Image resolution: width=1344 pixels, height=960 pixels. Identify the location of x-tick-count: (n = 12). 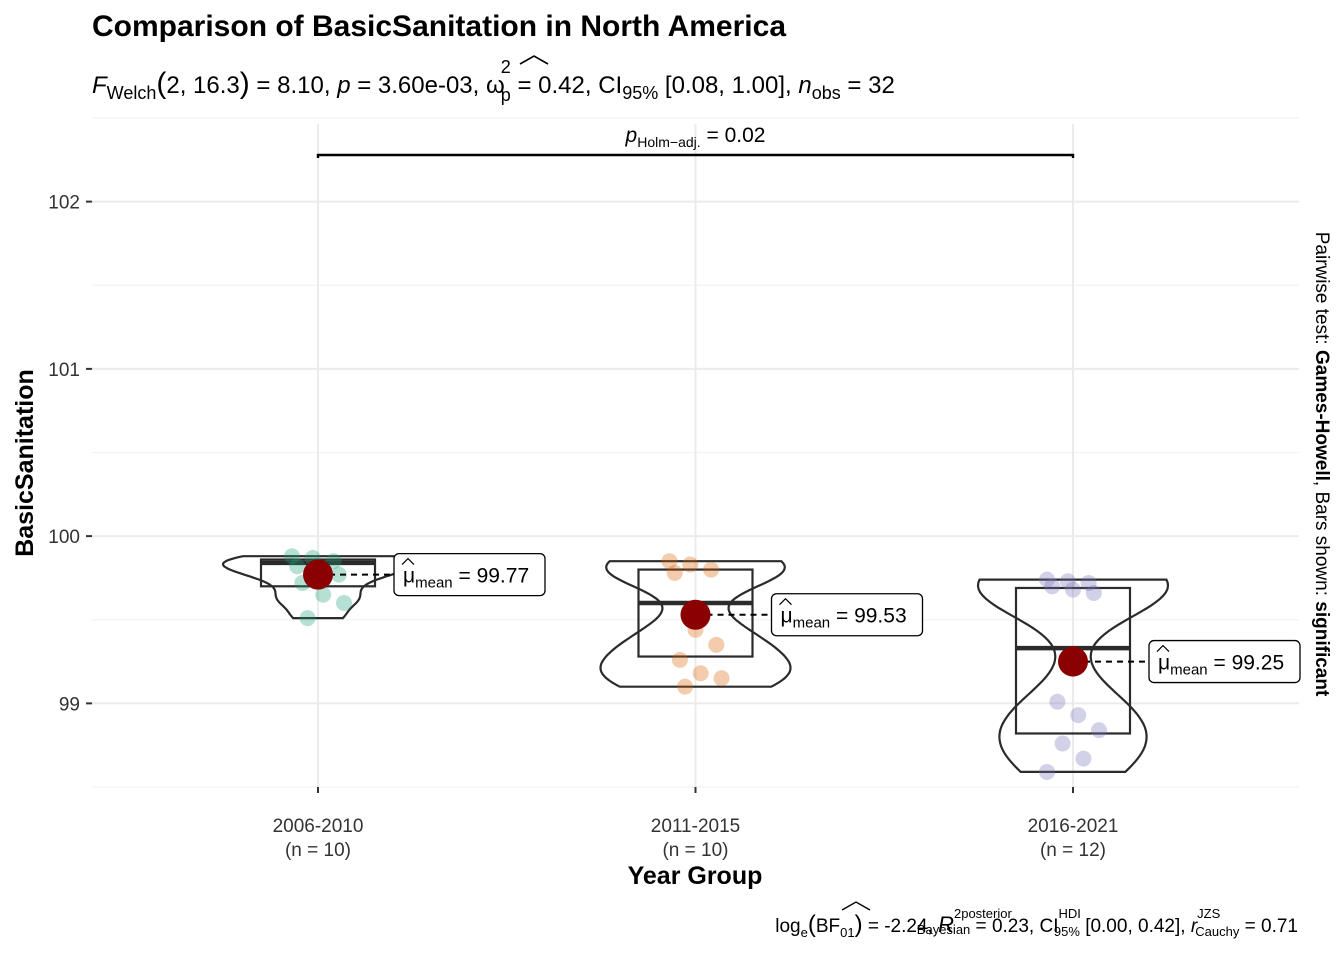
(1073, 850).